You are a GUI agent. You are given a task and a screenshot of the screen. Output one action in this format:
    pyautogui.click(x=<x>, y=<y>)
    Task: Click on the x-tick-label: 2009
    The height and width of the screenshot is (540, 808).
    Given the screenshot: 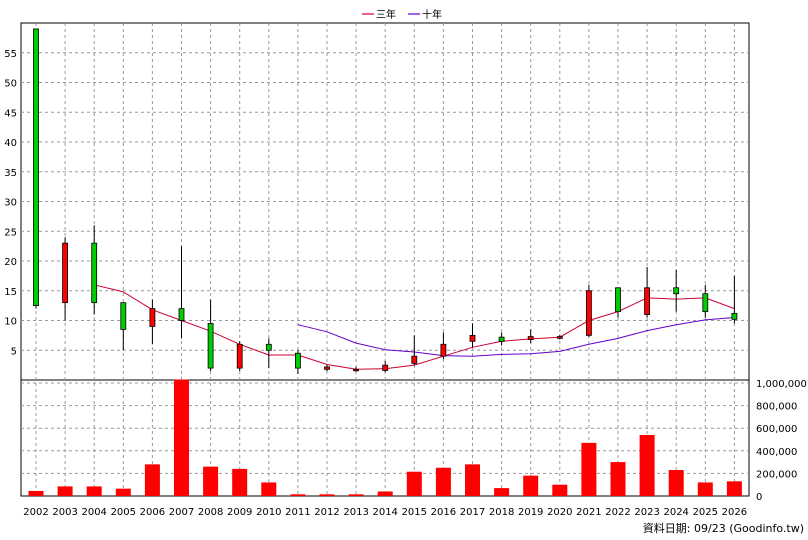 What is the action you would take?
    pyautogui.click(x=239, y=512)
    